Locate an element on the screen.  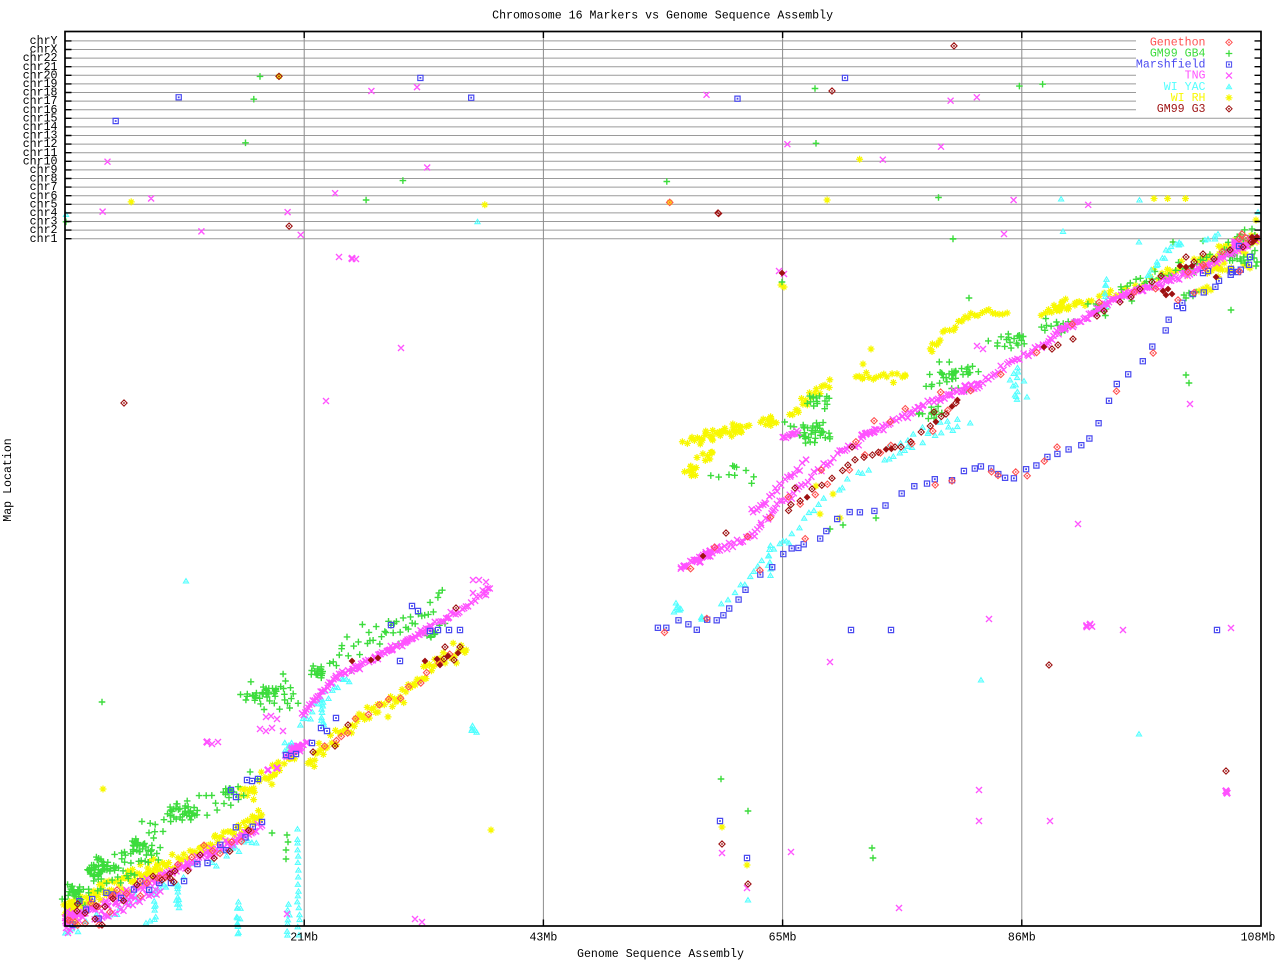
svg-text: chr10 is located at coordinates (40, 161).